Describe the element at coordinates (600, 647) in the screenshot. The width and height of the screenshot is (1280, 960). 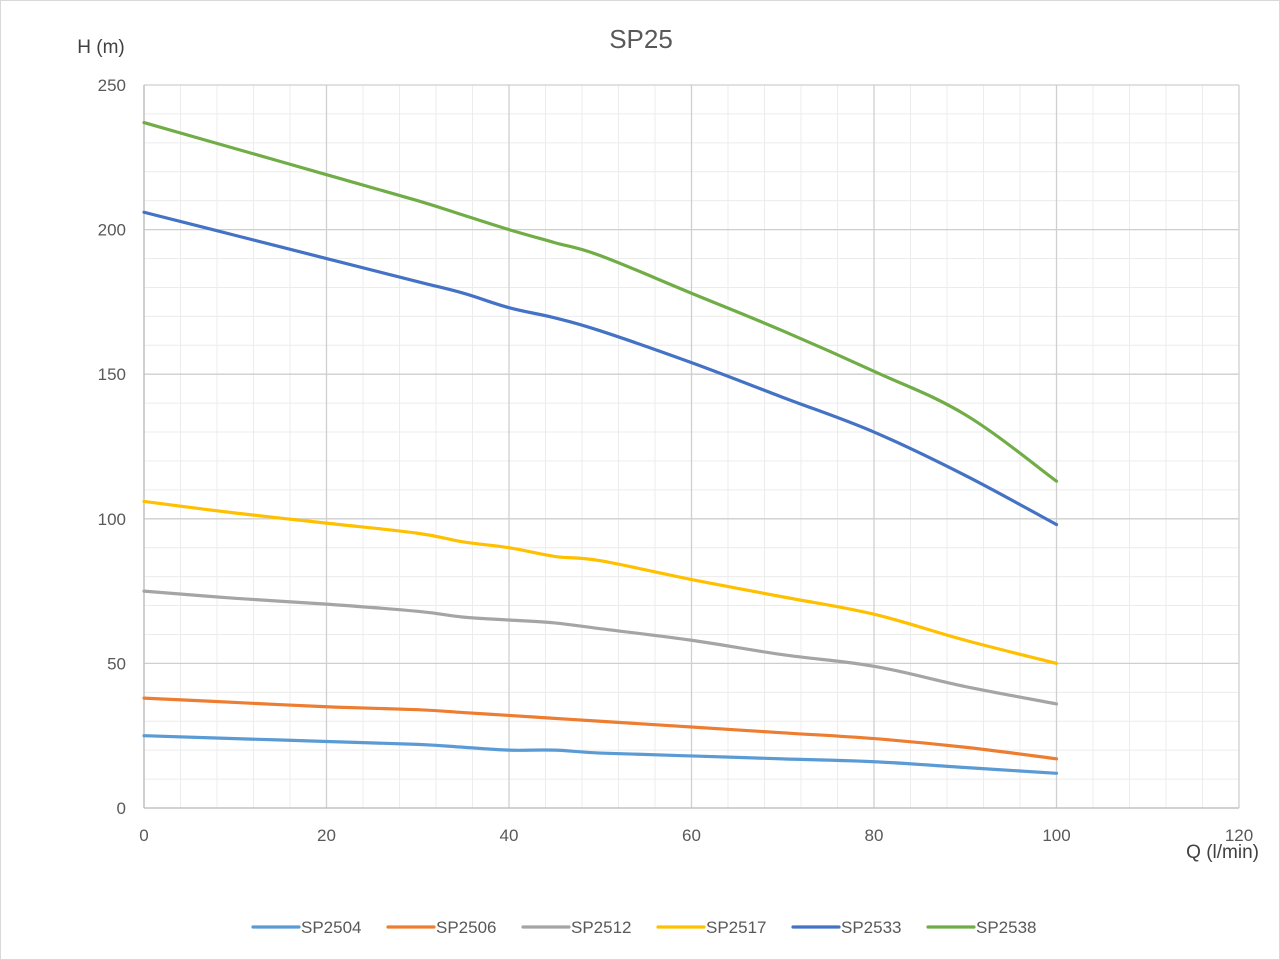
I see `series-line-sp2512` at that location.